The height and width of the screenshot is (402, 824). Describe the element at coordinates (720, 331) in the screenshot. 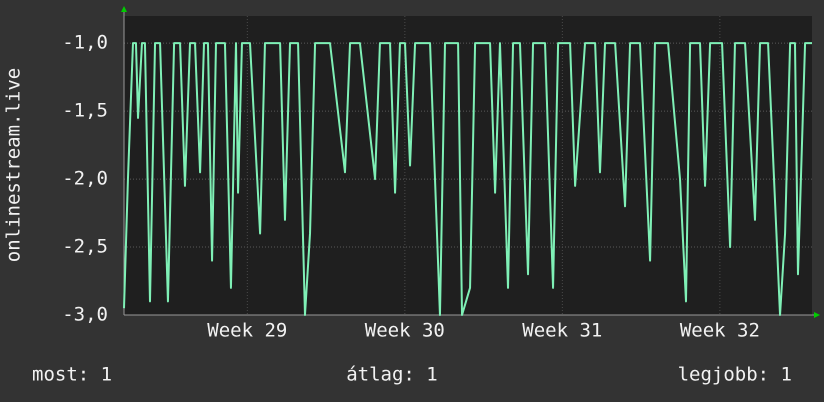

I see `x-tick-label: Week 32` at that location.